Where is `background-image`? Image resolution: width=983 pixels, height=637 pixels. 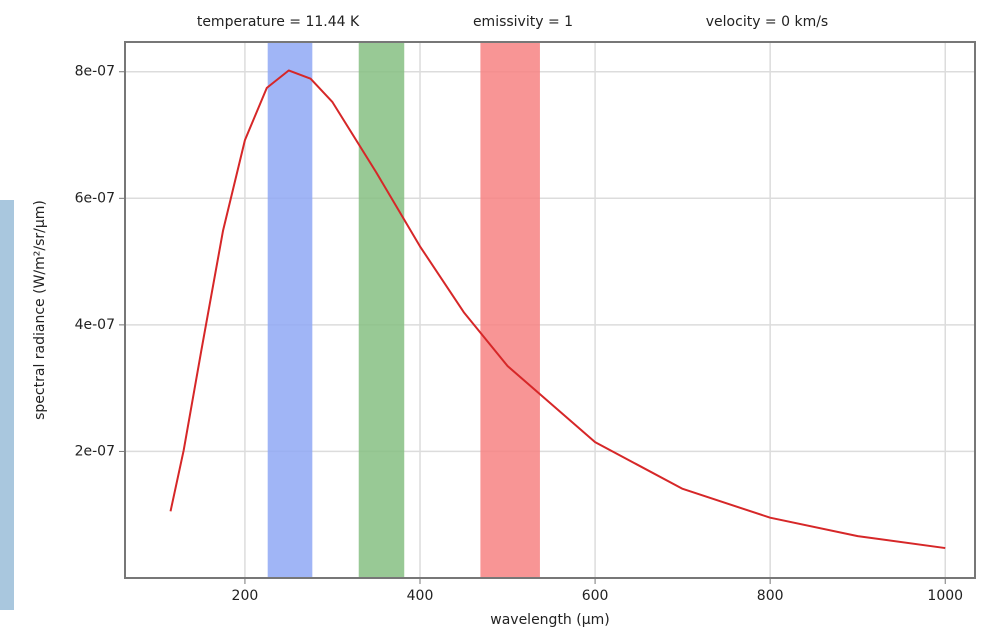 background-image is located at coordinates (7, 405).